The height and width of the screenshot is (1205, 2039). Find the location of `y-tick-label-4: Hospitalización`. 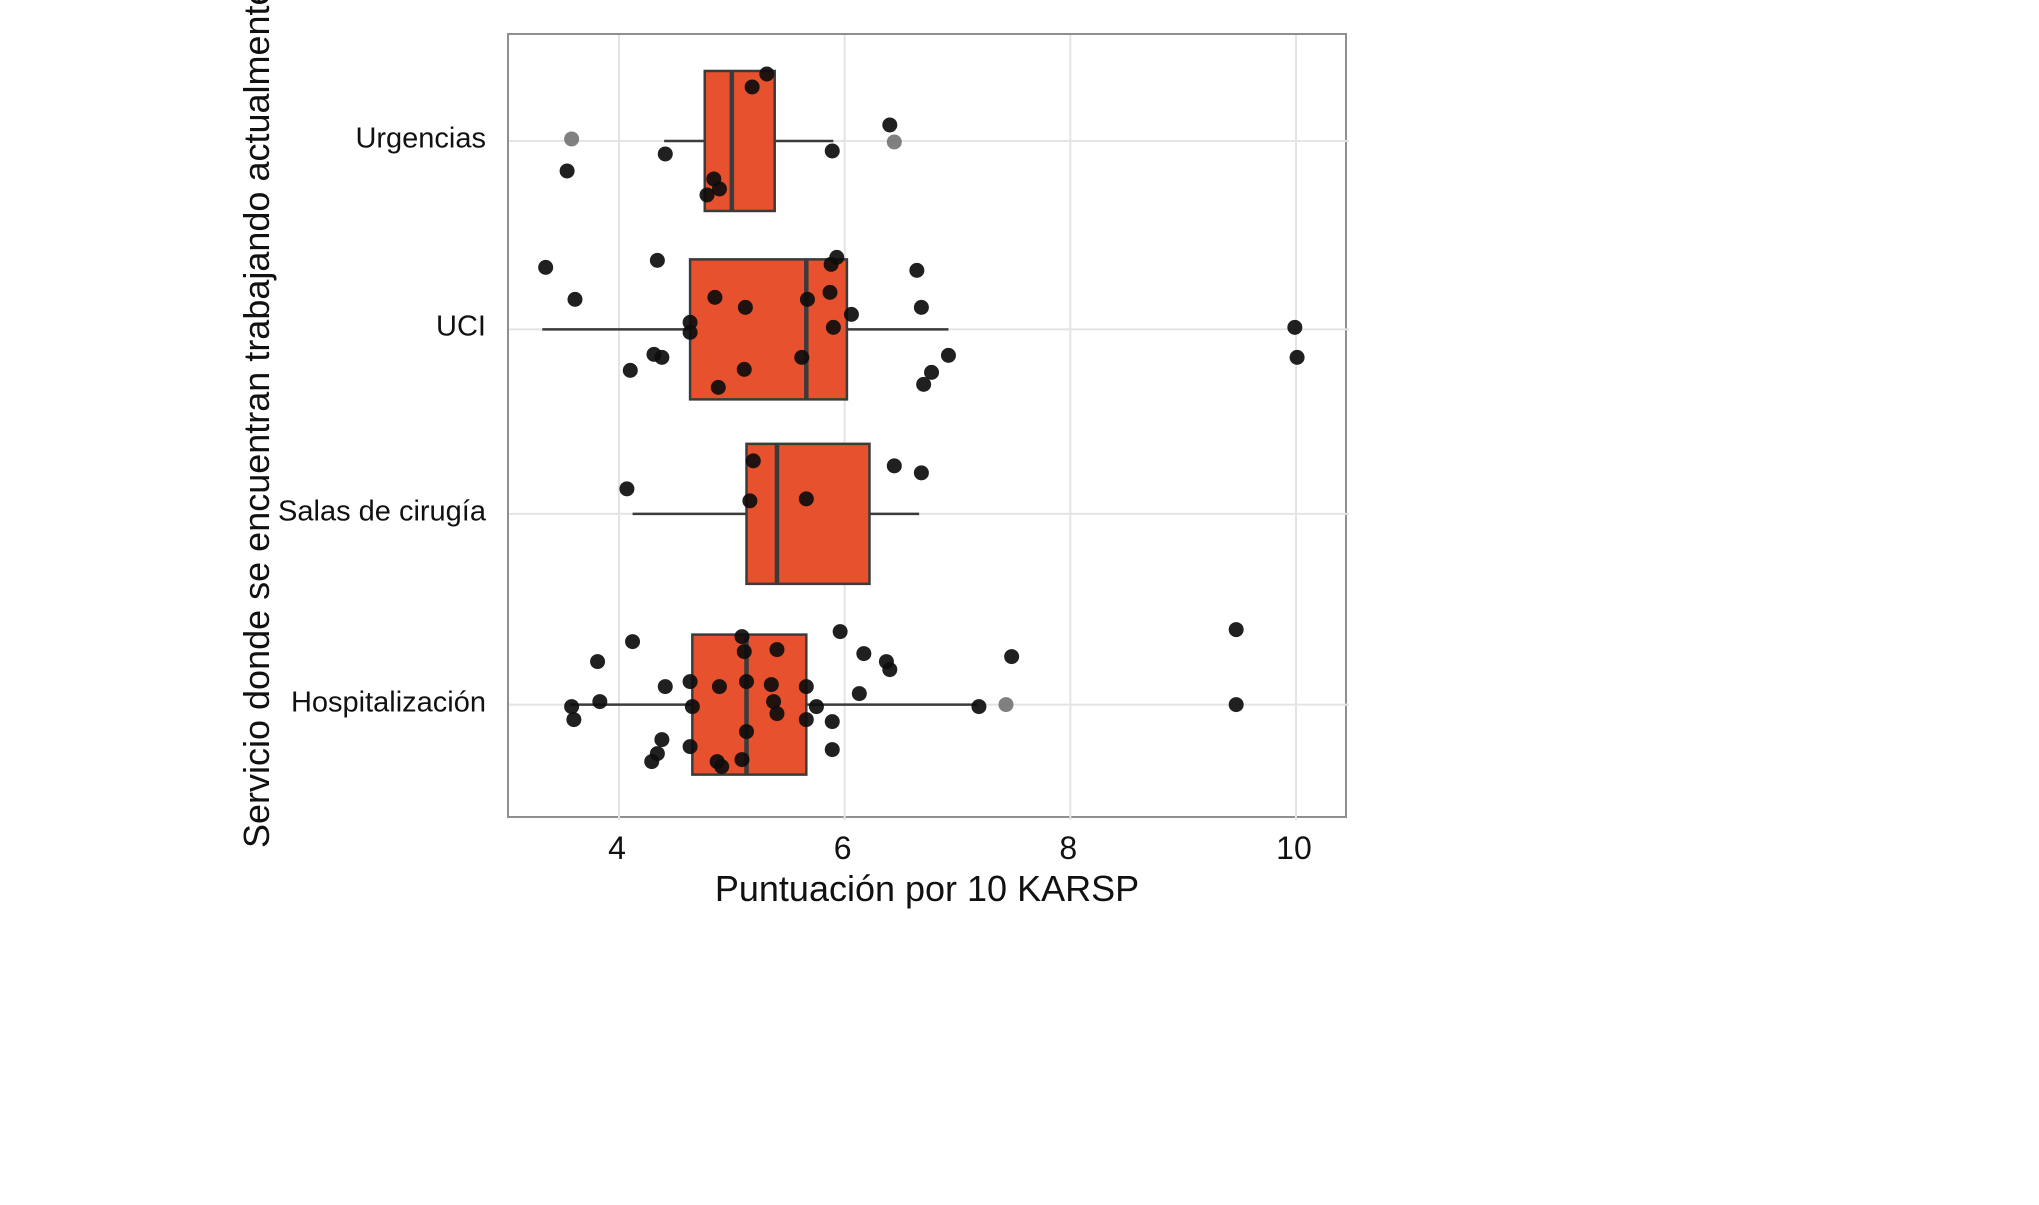

y-tick-label-4: Hospitalización is located at coordinates (388, 702).